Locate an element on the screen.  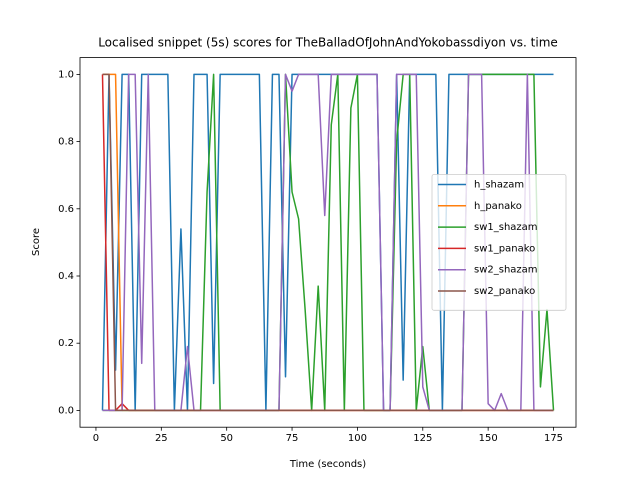
y-tick-label: 0.2 is located at coordinates (66, 343).